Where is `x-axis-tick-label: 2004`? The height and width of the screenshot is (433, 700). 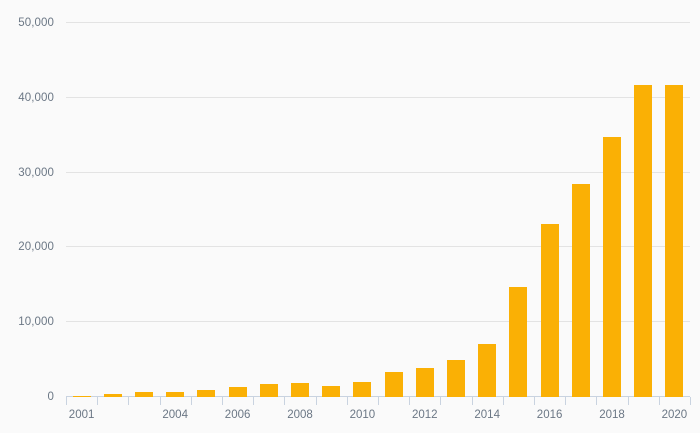 x-axis-tick-label: 2004 is located at coordinates (175, 415).